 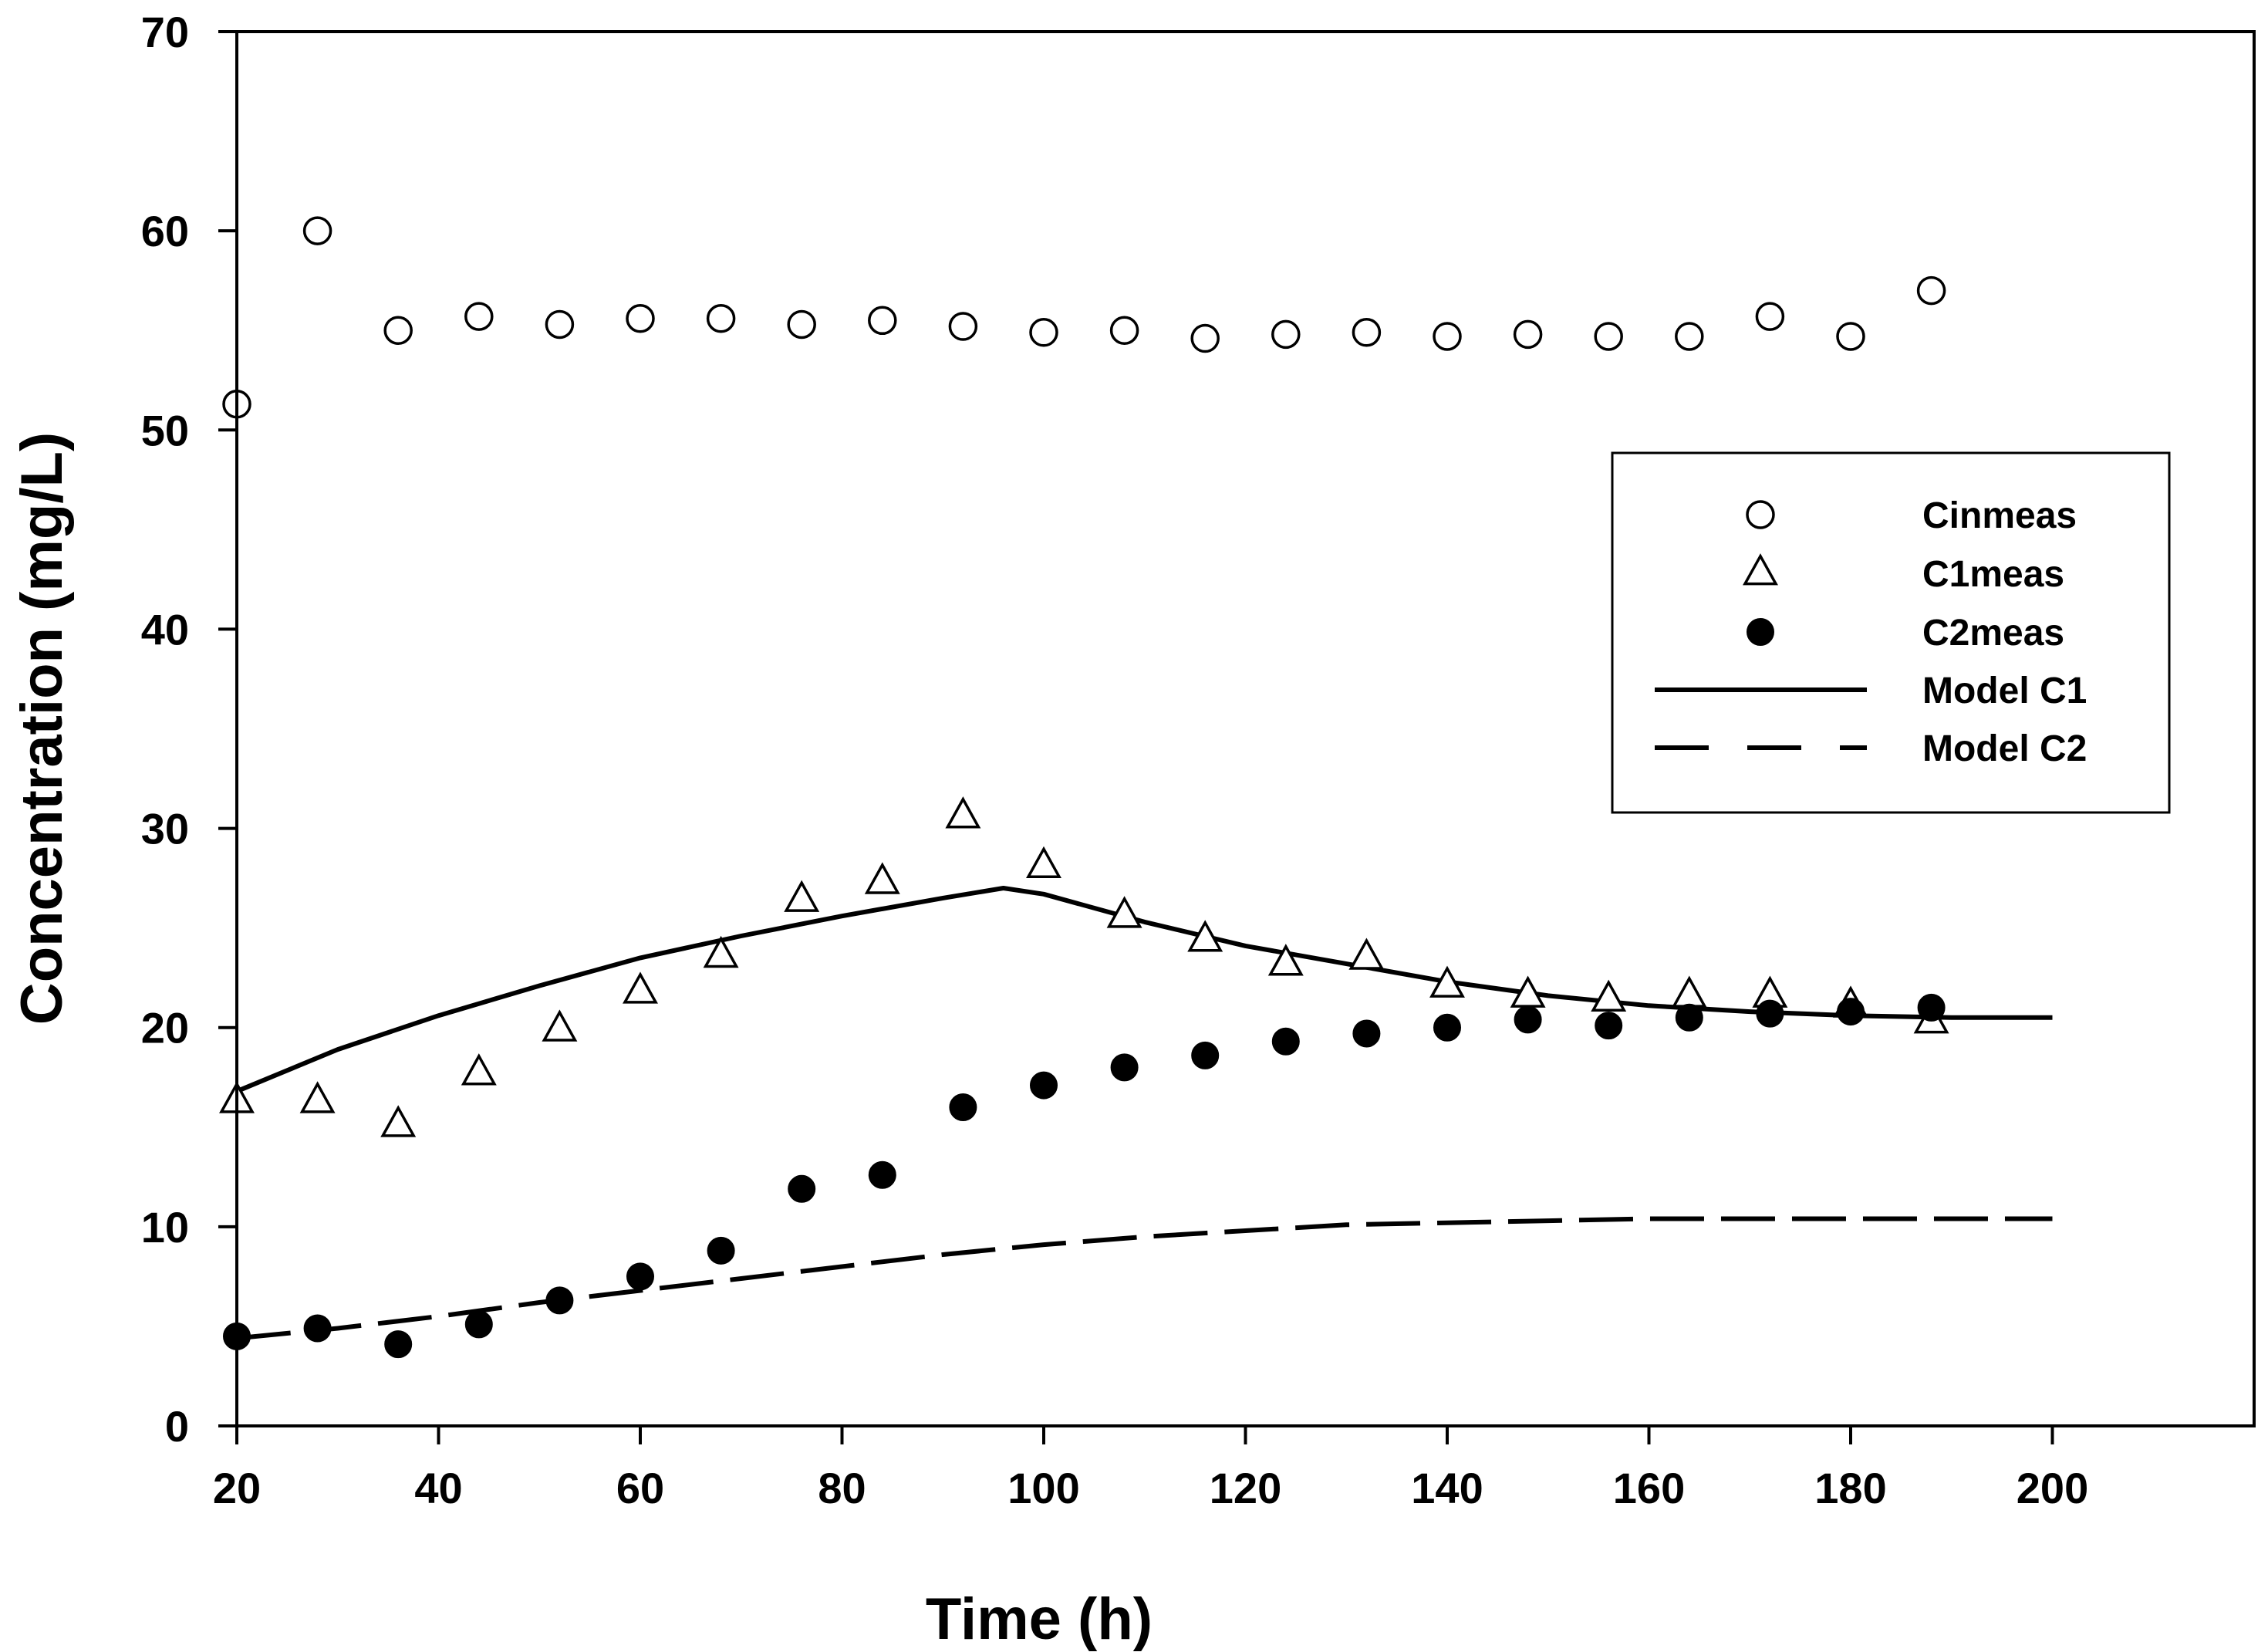 What do you see at coordinates (640, 1488) in the screenshot?
I see `x-tick-label: 60` at bounding box center [640, 1488].